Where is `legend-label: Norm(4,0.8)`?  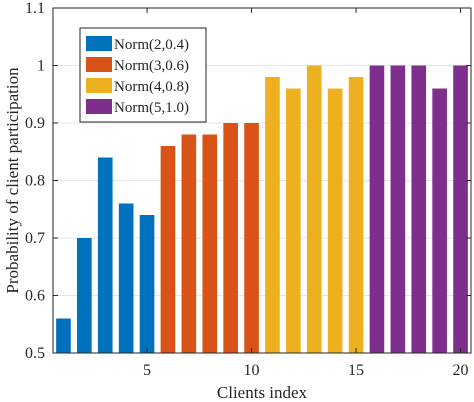
legend-label: Norm(4,0.8) is located at coordinates (151, 87).